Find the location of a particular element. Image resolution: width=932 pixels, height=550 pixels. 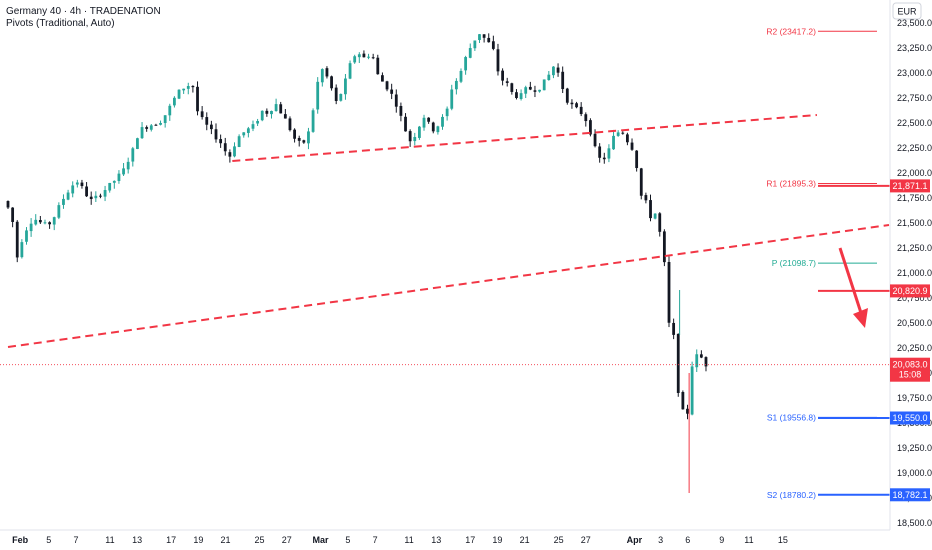

pivot-label-s2: S2 (18780.2) is located at coordinates (791, 495).